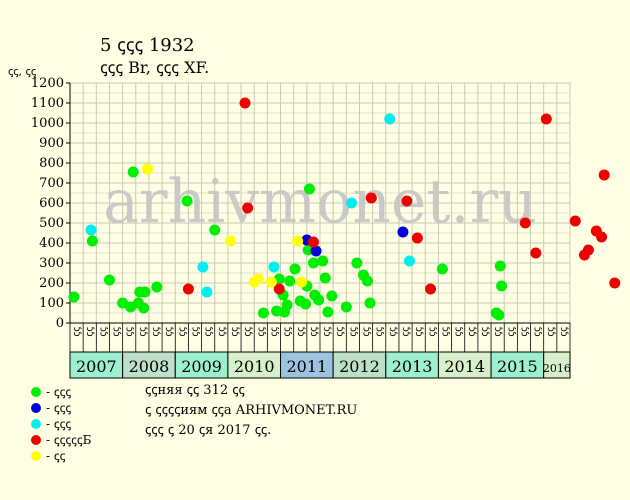 This screenshot has height=500, width=630. What do you see at coordinates (47, 123) in the screenshot?
I see `y-tick-label: 1000` at bounding box center [47, 123].